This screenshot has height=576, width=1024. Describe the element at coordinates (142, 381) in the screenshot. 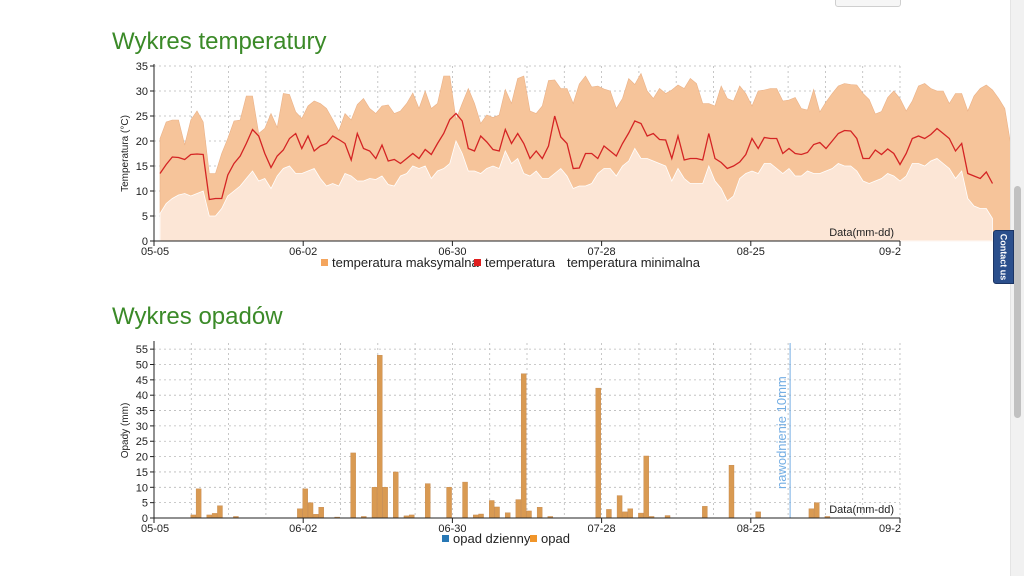

I see `y-tick-label: 45` at that location.